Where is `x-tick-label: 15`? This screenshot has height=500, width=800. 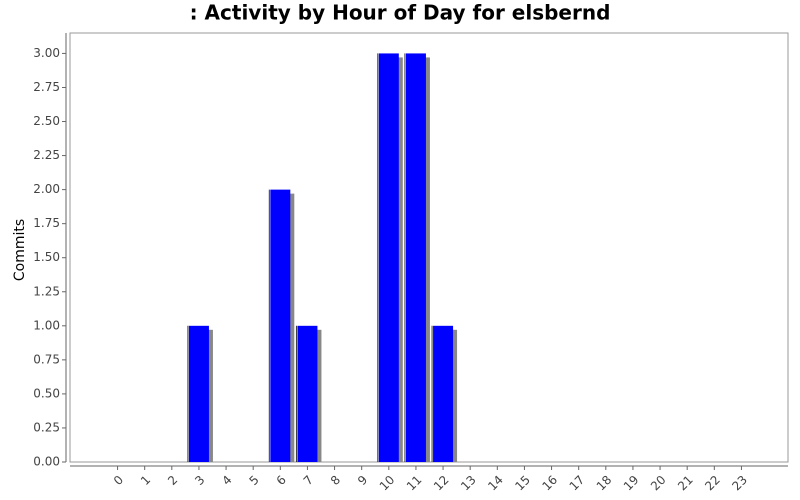
x-tick-label: 15 is located at coordinates (522, 483).